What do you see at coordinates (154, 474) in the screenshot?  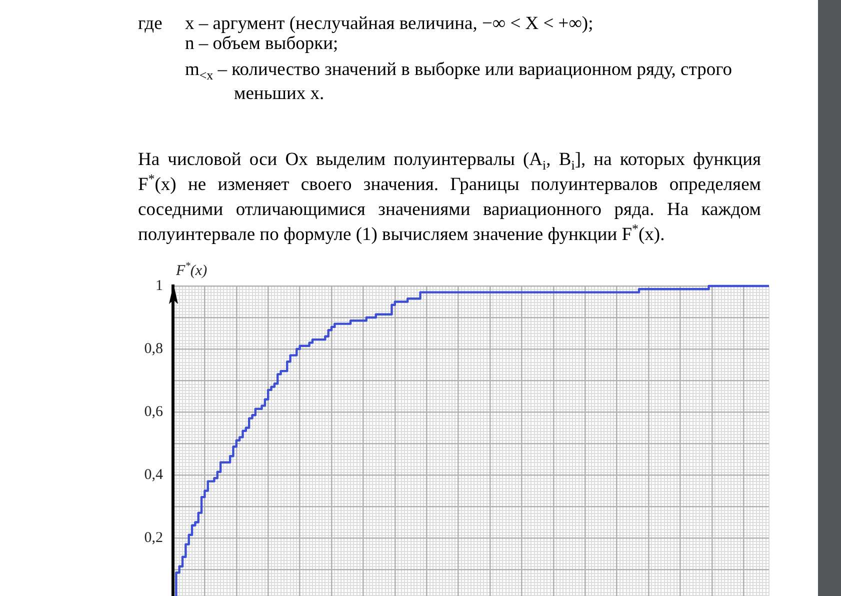 I see `y-tick-label: 0,4` at bounding box center [154, 474].